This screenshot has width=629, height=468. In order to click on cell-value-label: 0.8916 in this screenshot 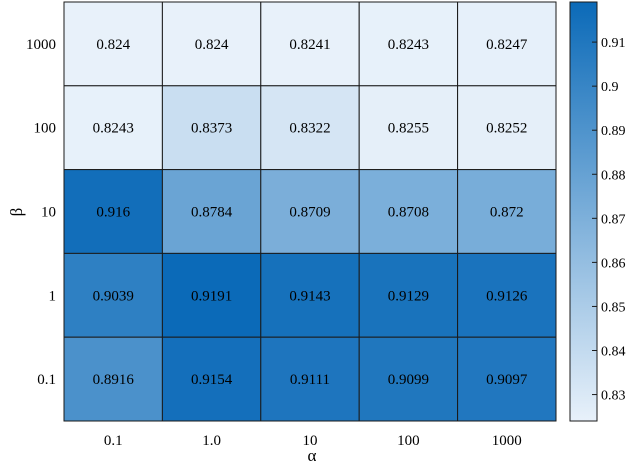, I will do `click(114, 380)`.